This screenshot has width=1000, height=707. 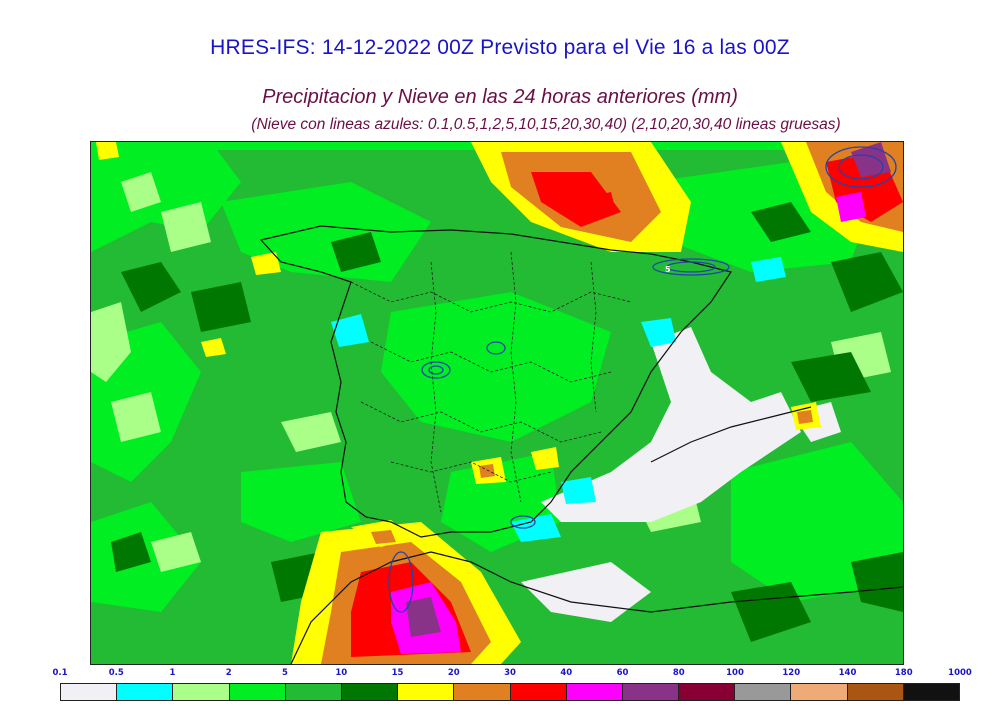 I want to click on snow-contour-label: 5, so click(x=668, y=269).